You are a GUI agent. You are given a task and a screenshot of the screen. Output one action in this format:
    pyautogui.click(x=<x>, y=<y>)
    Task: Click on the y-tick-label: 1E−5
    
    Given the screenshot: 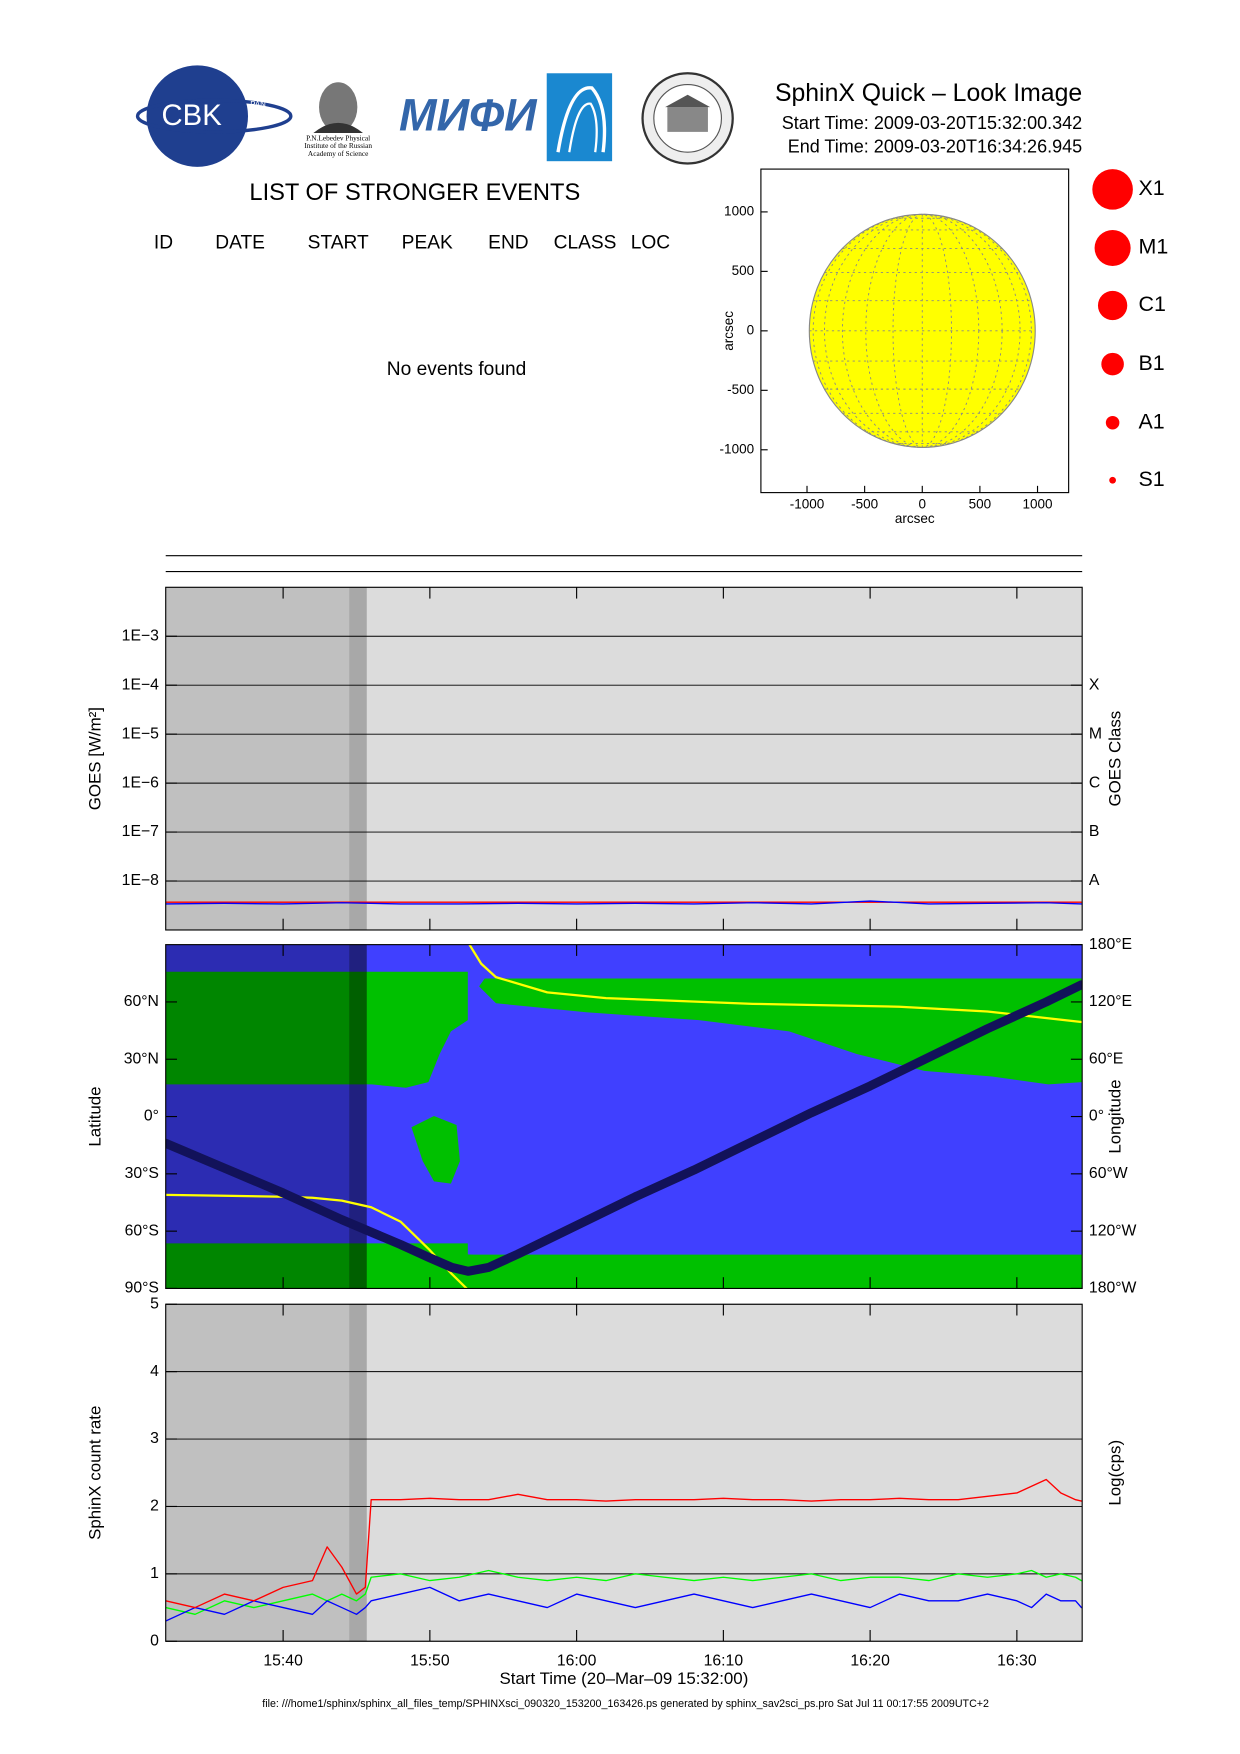 What is the action you would take?
    pyautogui.click(x=140, y=733)
    